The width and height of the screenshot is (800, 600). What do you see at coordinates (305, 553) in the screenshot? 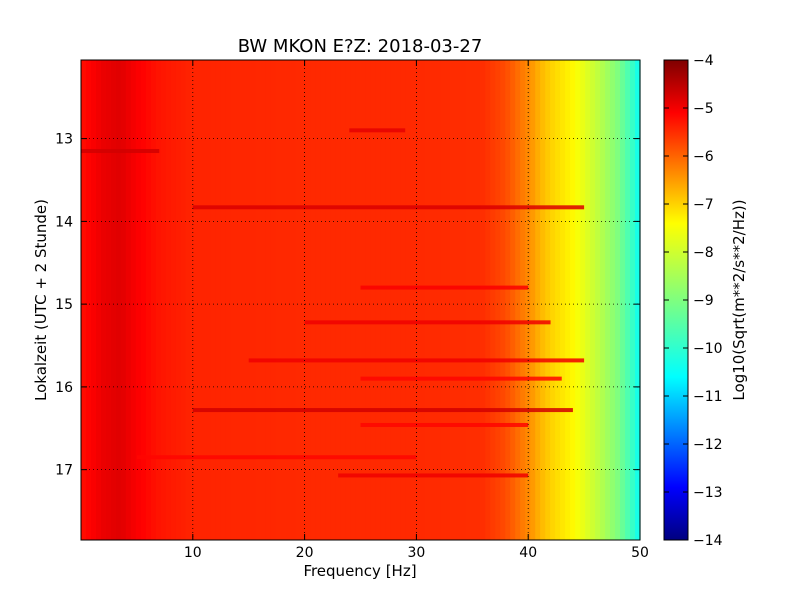
I see `x-tick-label: 20` at bounding box center [305, 553].